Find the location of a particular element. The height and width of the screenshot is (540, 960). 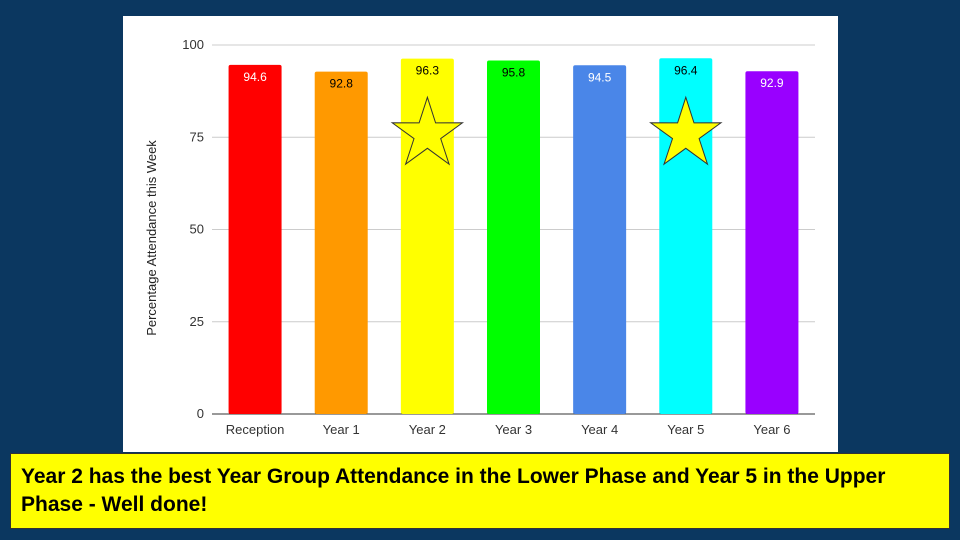

y-tick-label: 0 is located at coordinates (200, 413).